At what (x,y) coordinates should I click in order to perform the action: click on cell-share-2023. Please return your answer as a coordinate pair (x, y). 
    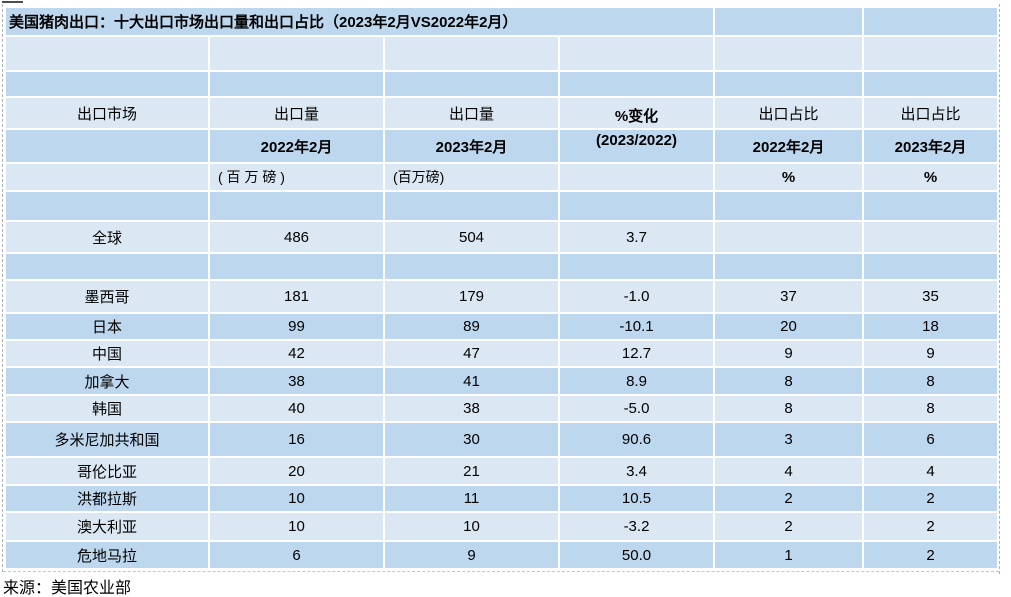
    Looking at the image, I should click on (930, 237).